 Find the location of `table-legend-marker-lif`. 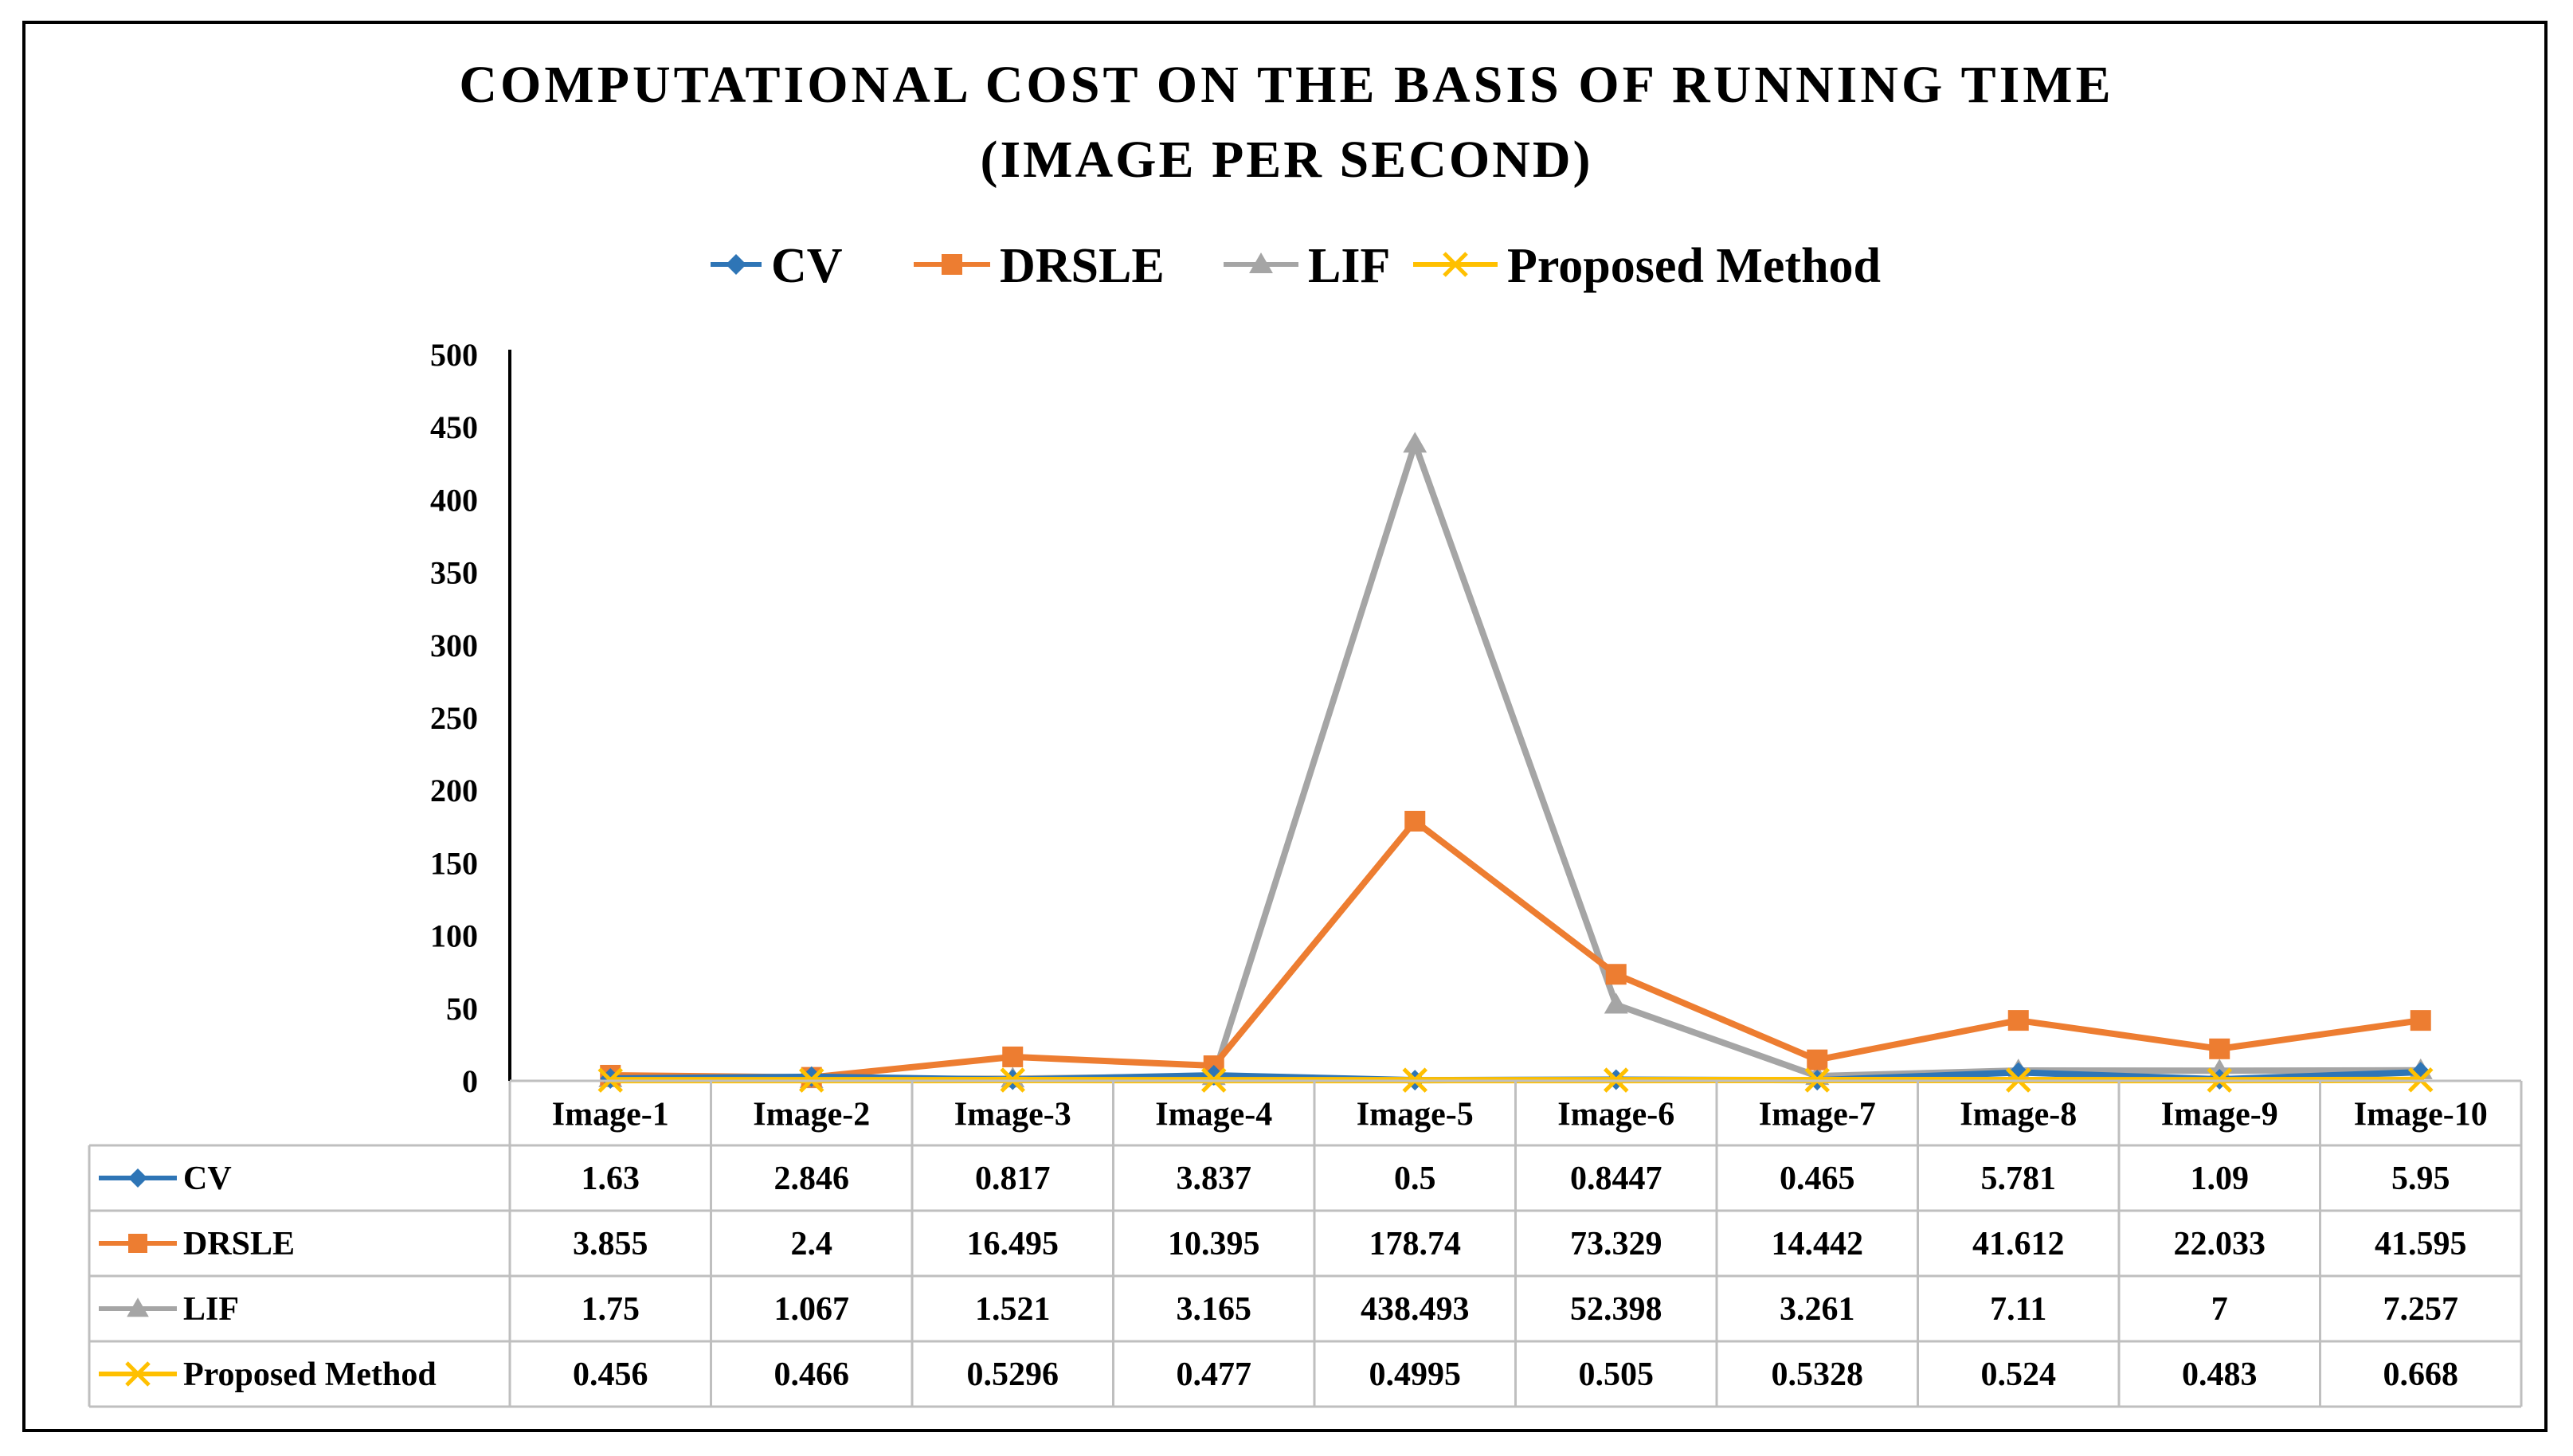

table-legend-marker-lif is located at coordinates (138, 1307).